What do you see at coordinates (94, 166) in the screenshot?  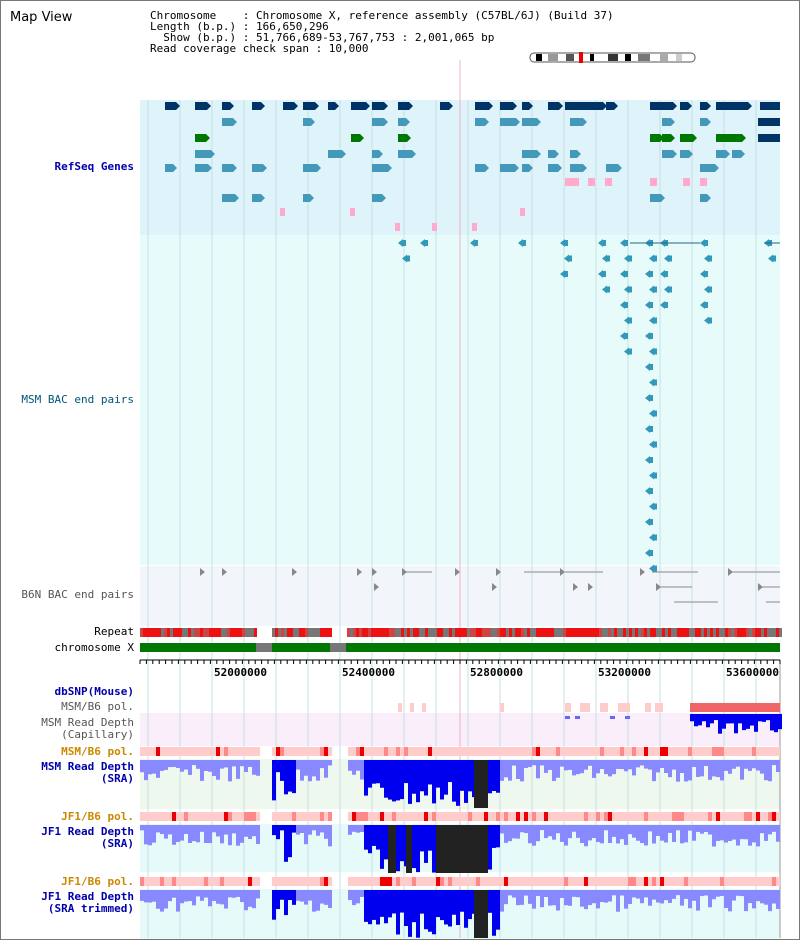 I see `track-label-refseq: RefSeq Genes` at bounding box center [94, 166].